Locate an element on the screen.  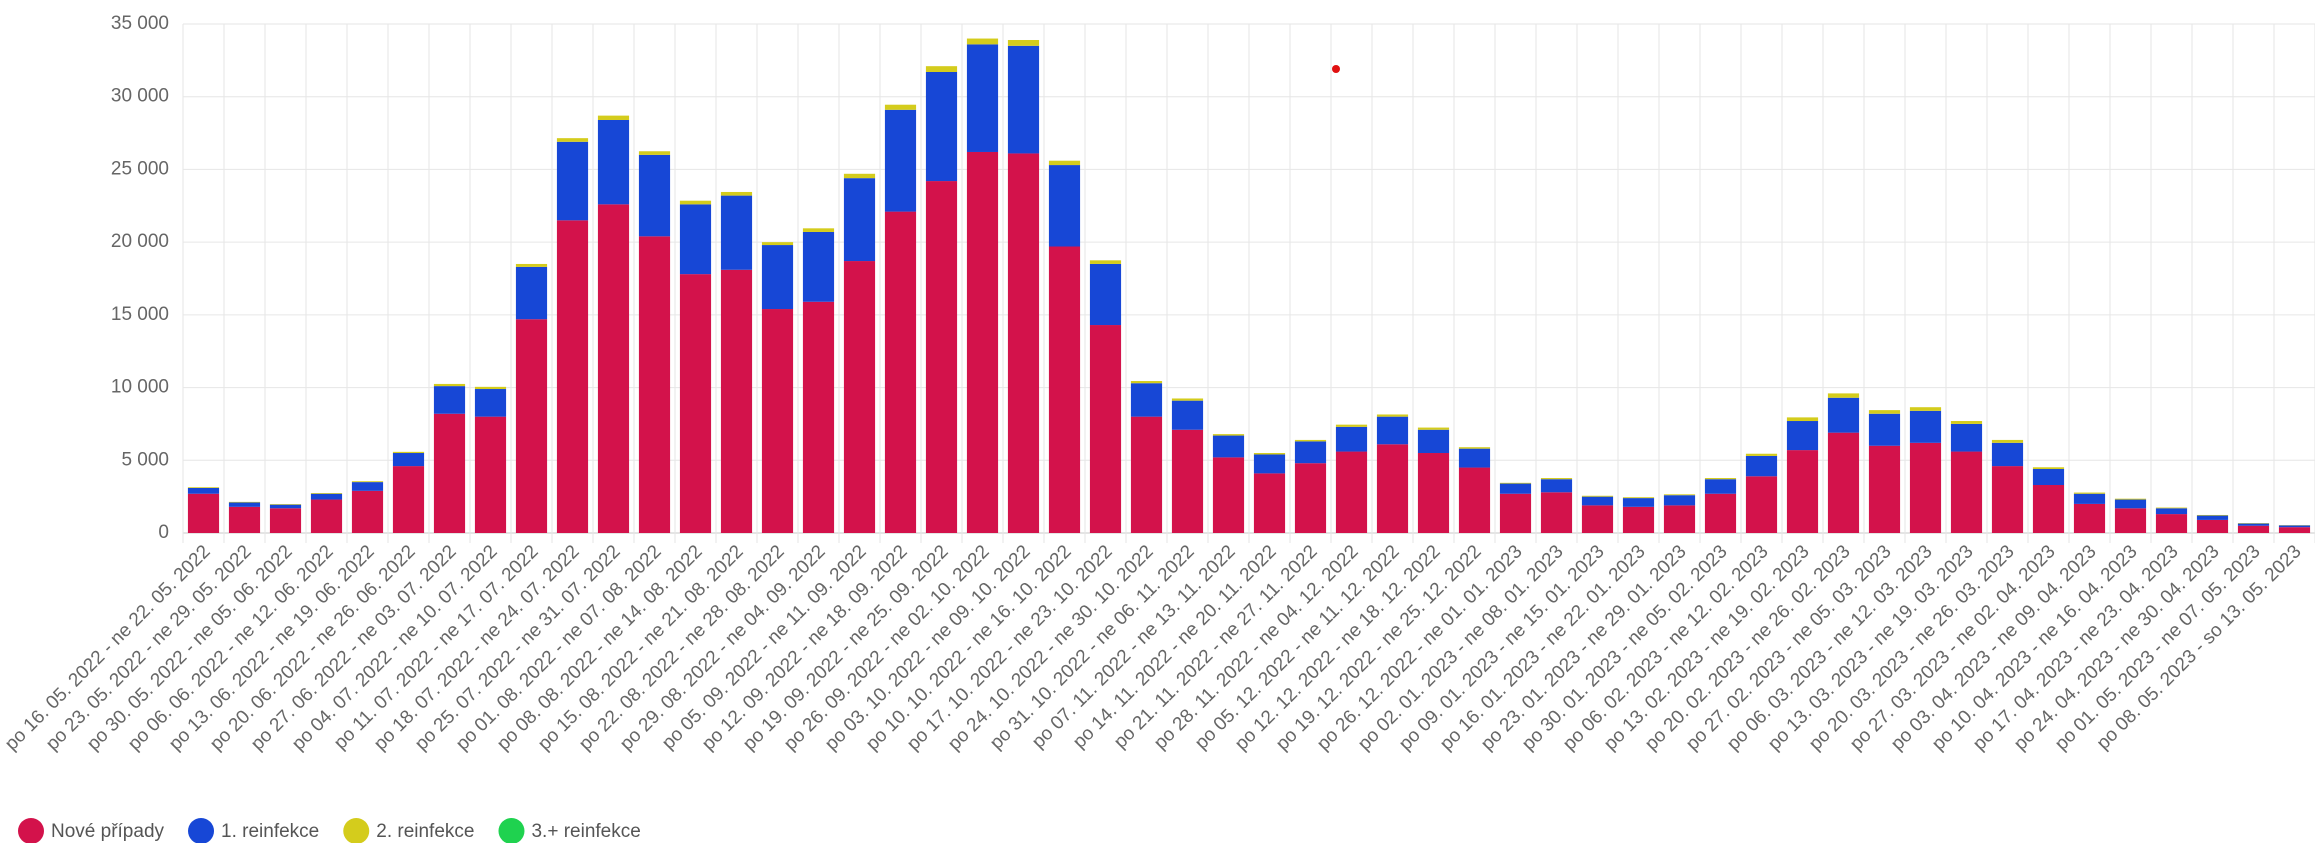
legend-label: 3.+ reinfekce is located at coordinates (585, 831).